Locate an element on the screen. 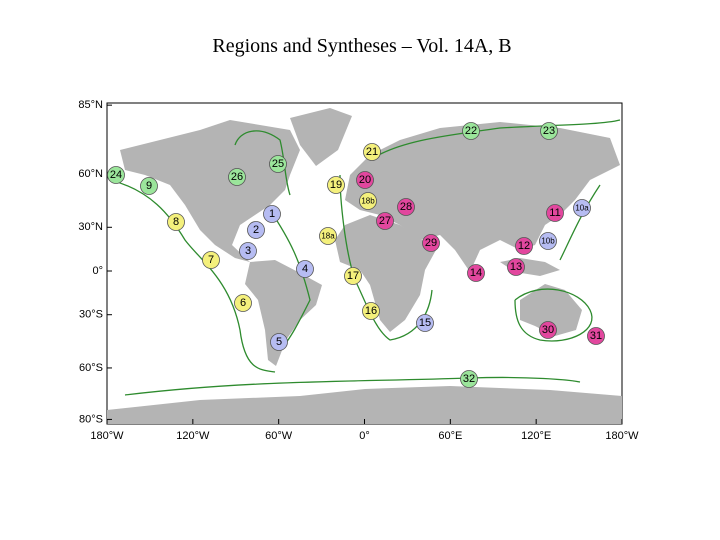 This screenshot has height=540, width=720. region-label: 10b is located at coordinates (548, 241).